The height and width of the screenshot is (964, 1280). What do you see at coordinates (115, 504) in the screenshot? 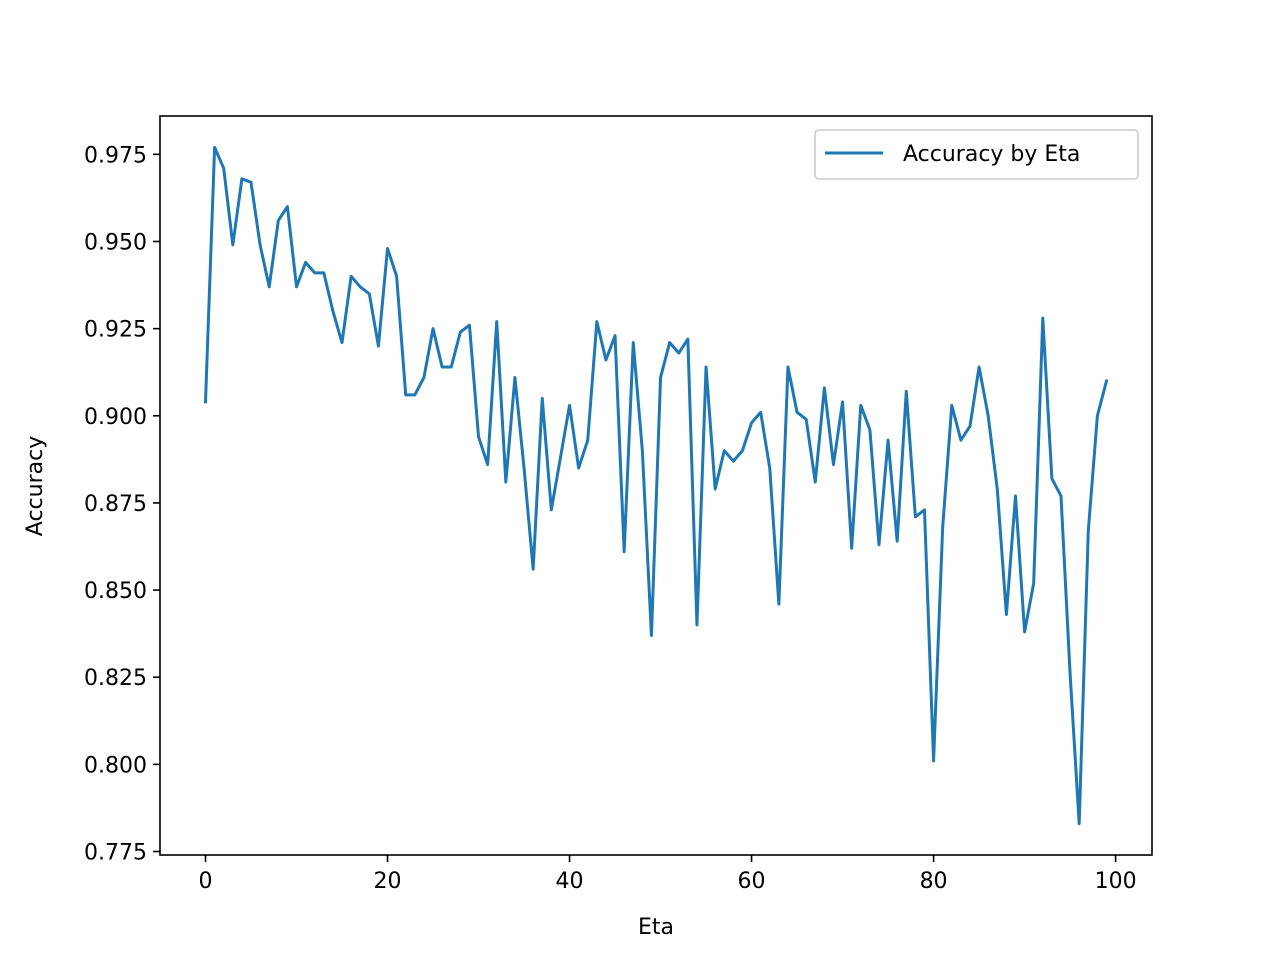
I see `y-tick-label: 0.875` at bounding box center [115, 504].